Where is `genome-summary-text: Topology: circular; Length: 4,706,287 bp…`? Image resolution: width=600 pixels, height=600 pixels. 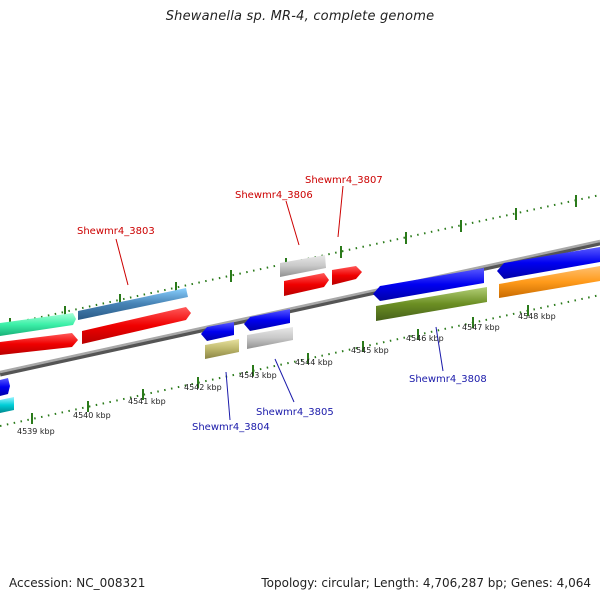 genome-summary-text: Topology: circular; Length: 4,706,287 bp… is located at coordinates (426, 583).